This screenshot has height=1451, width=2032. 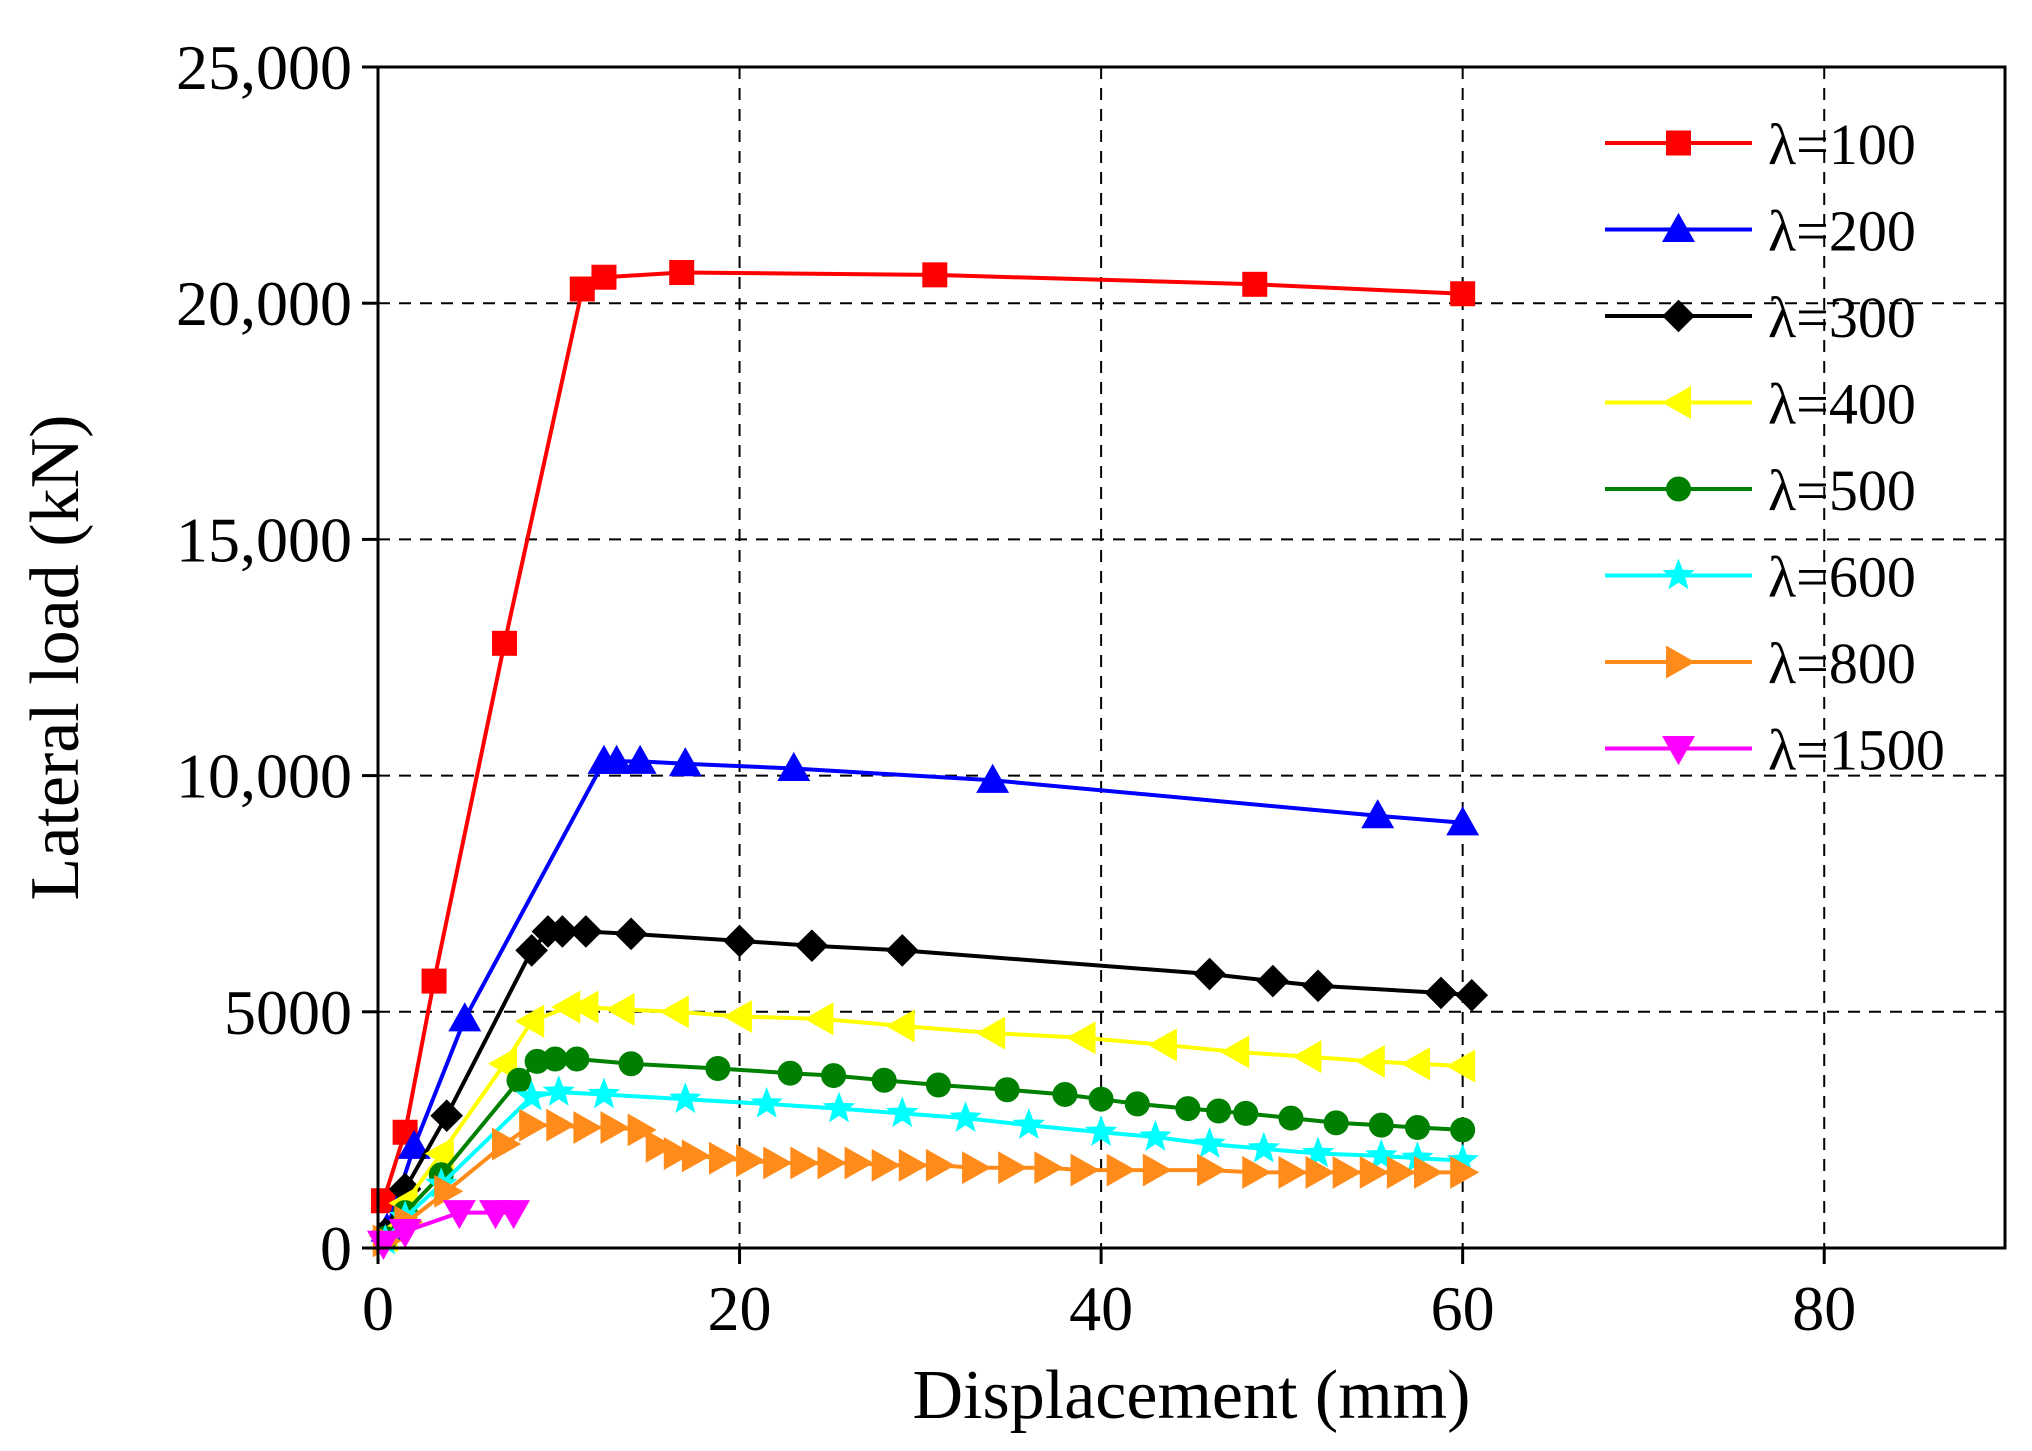 What do you see at coordinates (1842, 231) in the screenshot?
I see `legend-label: λ=200` at bounding box center [1842, 231].